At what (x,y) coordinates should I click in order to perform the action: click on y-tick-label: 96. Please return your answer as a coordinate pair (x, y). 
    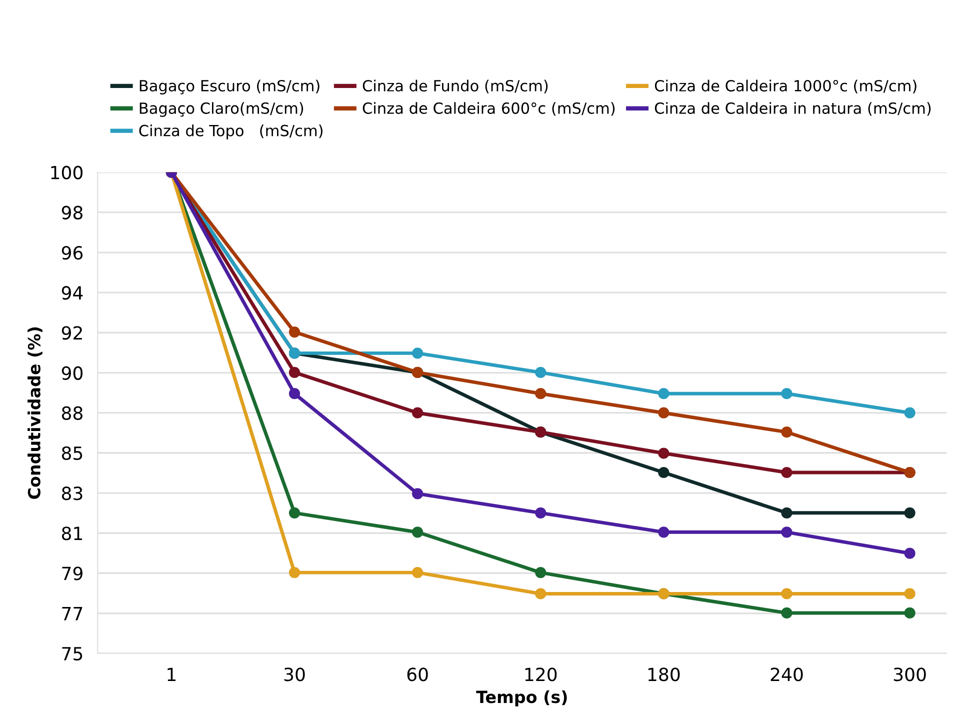
    Looking at the image, I should click on (72, 253).